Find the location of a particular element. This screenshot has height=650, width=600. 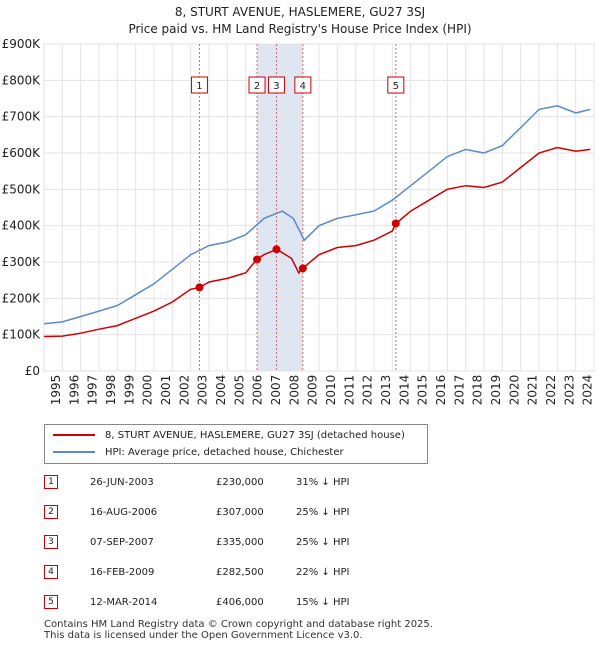

x-tick-label: 2015 is located at coordinates (423, 390).